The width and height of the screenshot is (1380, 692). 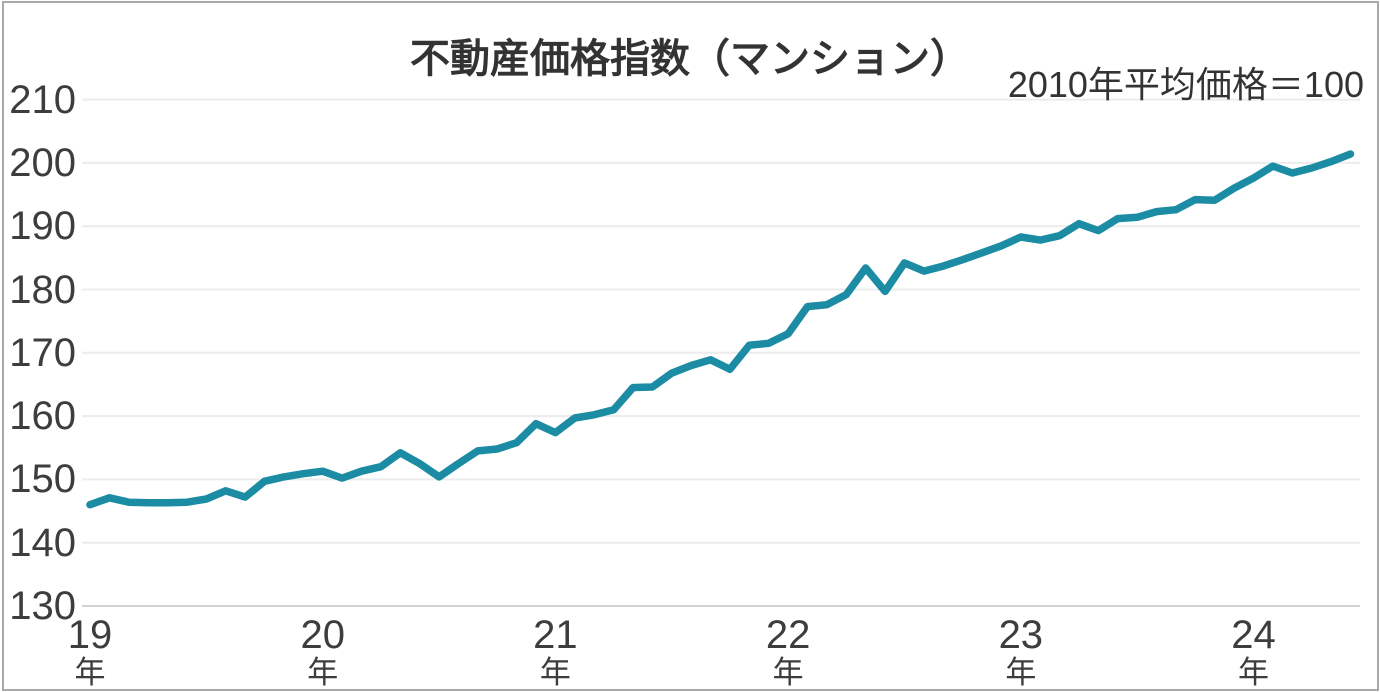 I want to click on x-tick-year: 24, so click(x=1253, y=635).